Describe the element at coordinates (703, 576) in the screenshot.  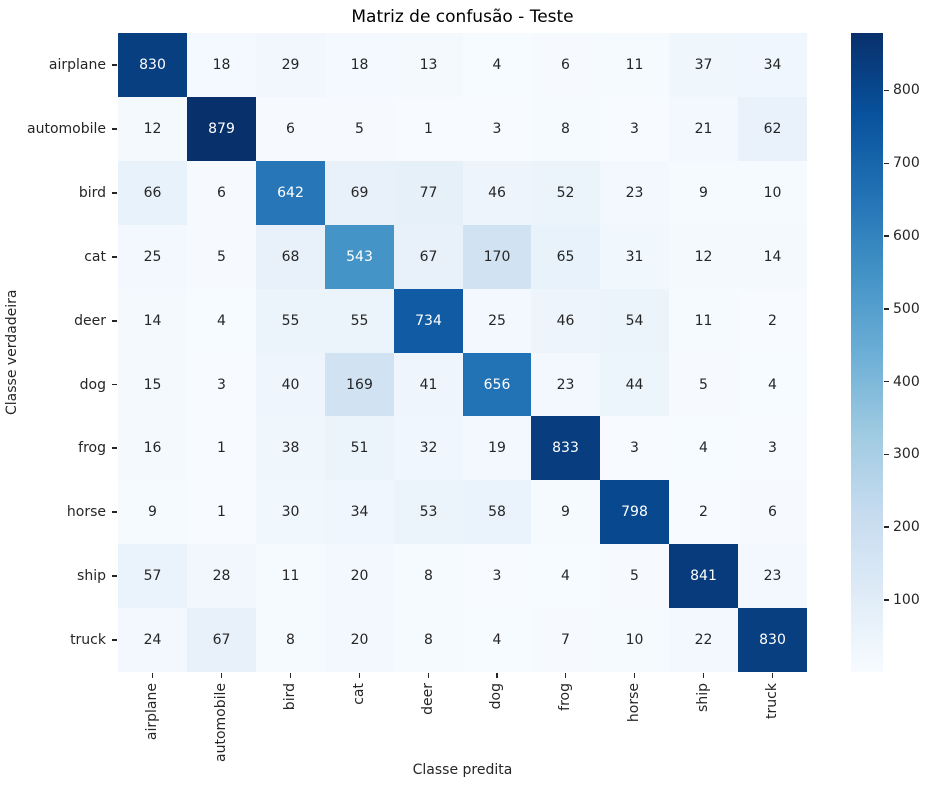
I see `heatmap-cell: 841` at that location.